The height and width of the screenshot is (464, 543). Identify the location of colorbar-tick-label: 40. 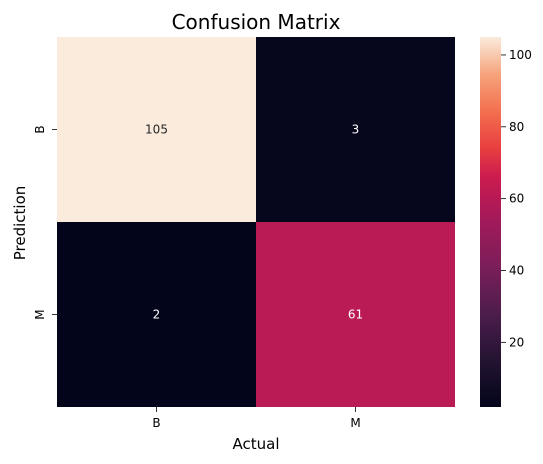
(516, 270).